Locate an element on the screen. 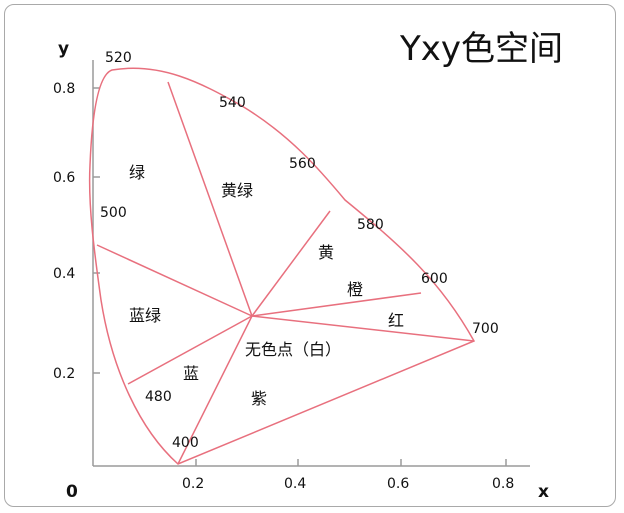 This screenshot has width=624, height=513. x-axis-label: x is located at coordinates (543, 492).